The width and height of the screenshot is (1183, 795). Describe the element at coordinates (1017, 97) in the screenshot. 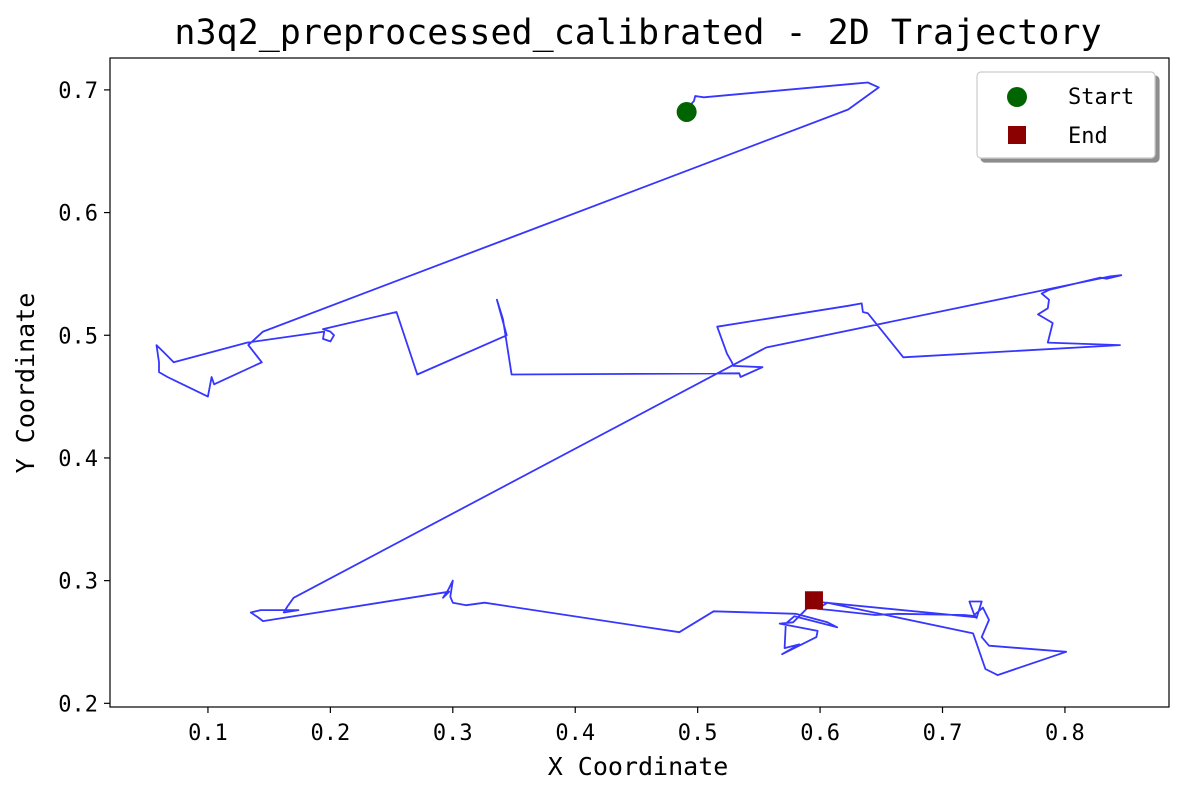

I see `legend-start-marker` at that location.